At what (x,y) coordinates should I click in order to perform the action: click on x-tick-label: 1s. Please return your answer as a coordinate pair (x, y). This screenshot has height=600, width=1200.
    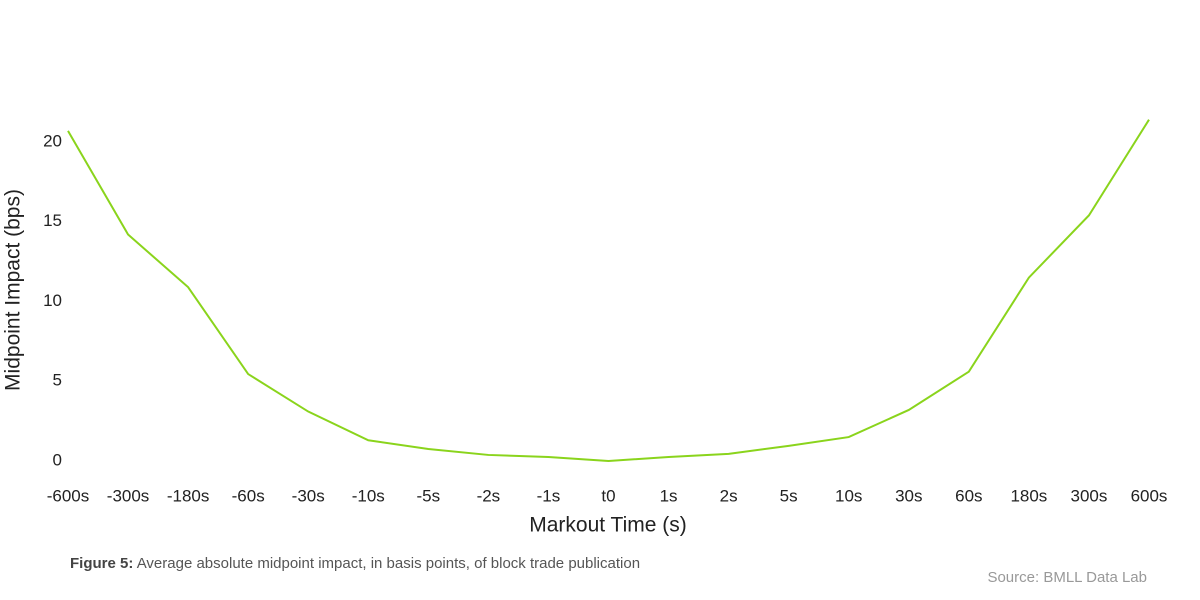
    Looking at the image, I should click on (669, 495).